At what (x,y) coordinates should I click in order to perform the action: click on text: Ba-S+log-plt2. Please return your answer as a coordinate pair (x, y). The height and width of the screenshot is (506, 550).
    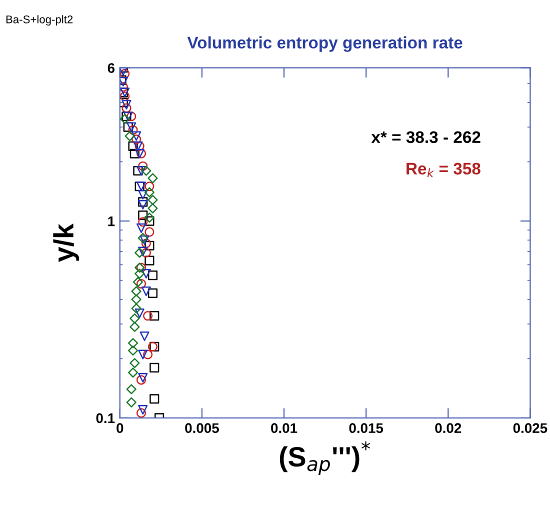
    Looking at the image, I should click on (39, 20).